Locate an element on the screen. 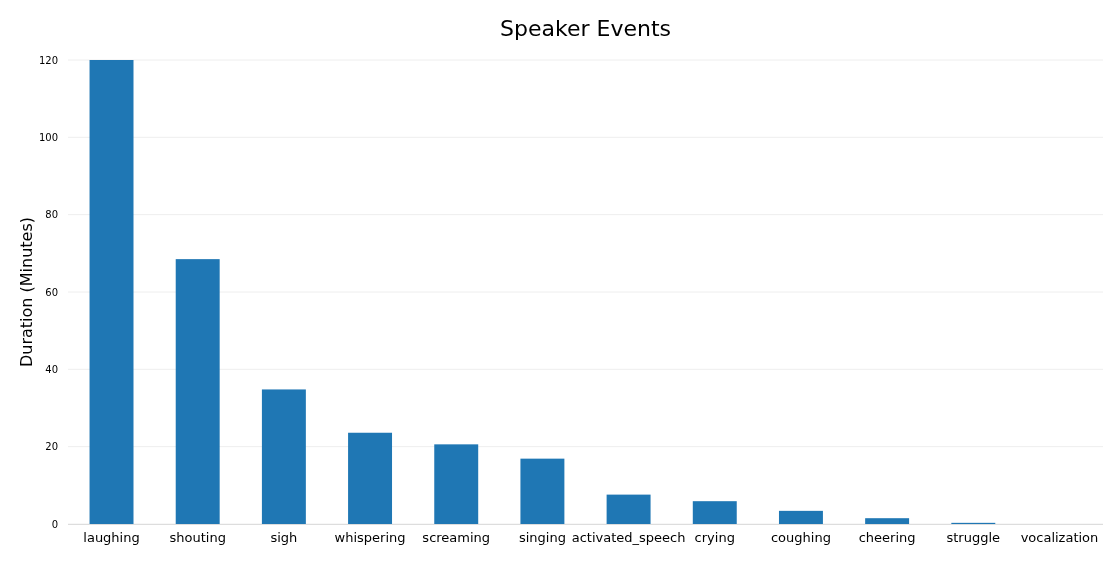  y-tick-label: 40 is located at coordinates (51, 369).